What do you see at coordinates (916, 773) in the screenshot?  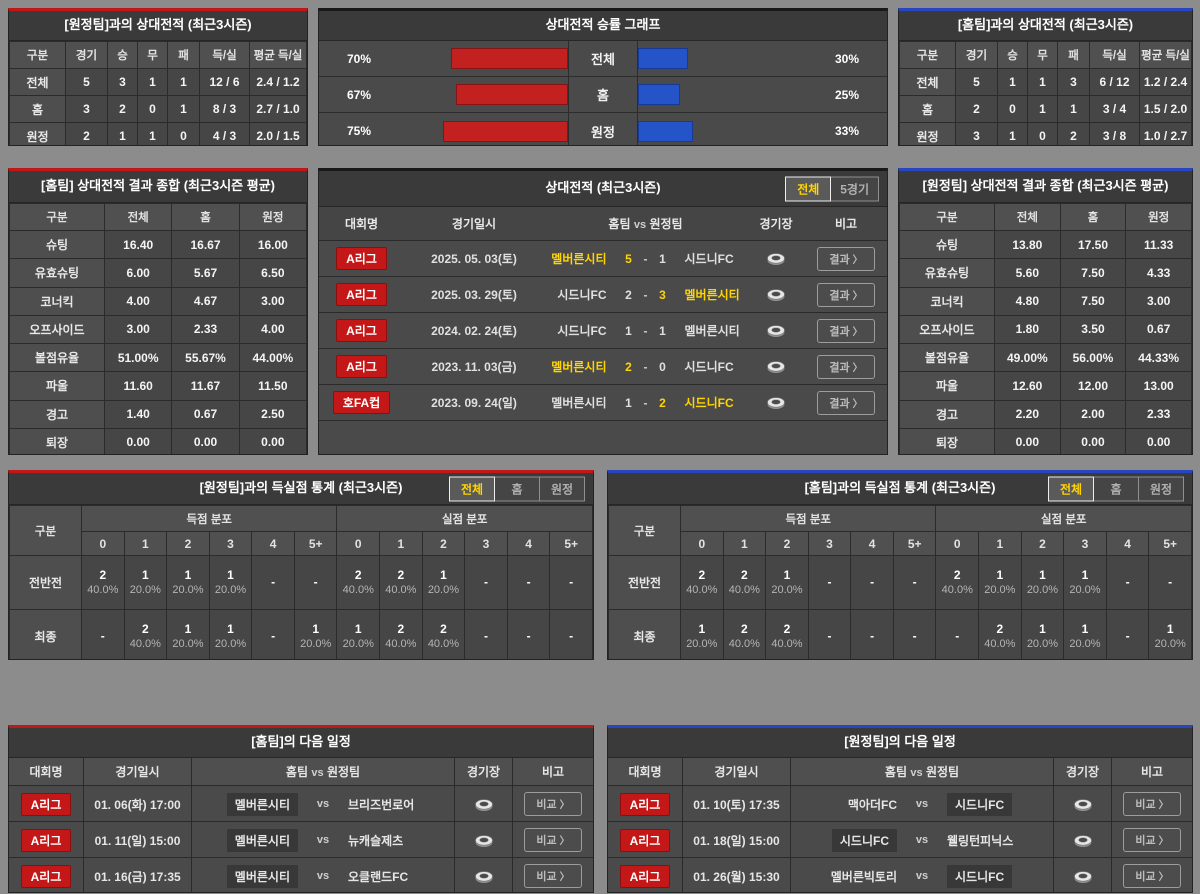 I see `header-vs-label: vs` at bounding box center [916, 773].